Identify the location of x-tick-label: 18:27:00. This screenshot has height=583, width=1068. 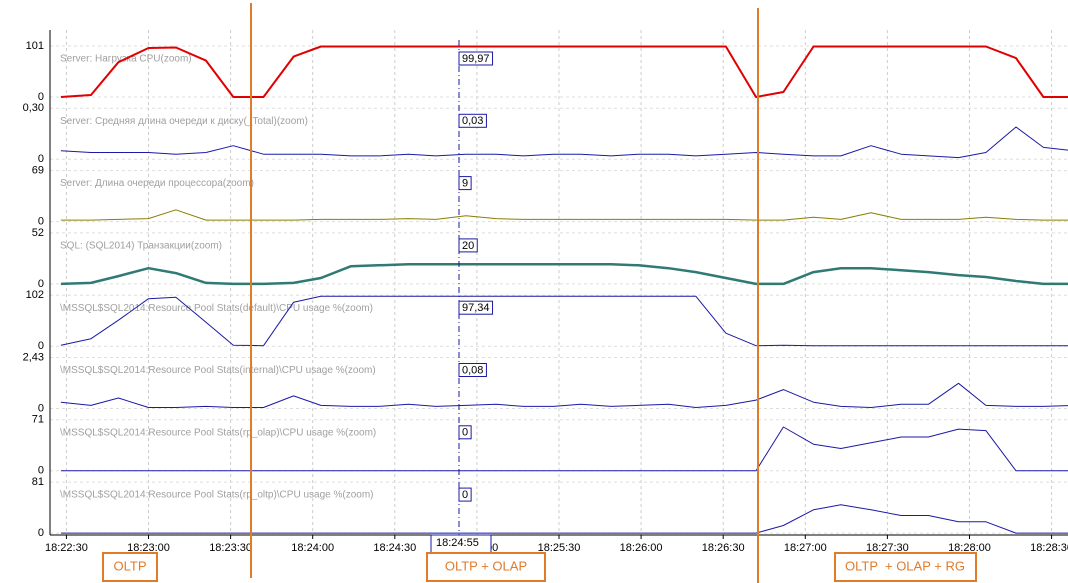
(805, 548).